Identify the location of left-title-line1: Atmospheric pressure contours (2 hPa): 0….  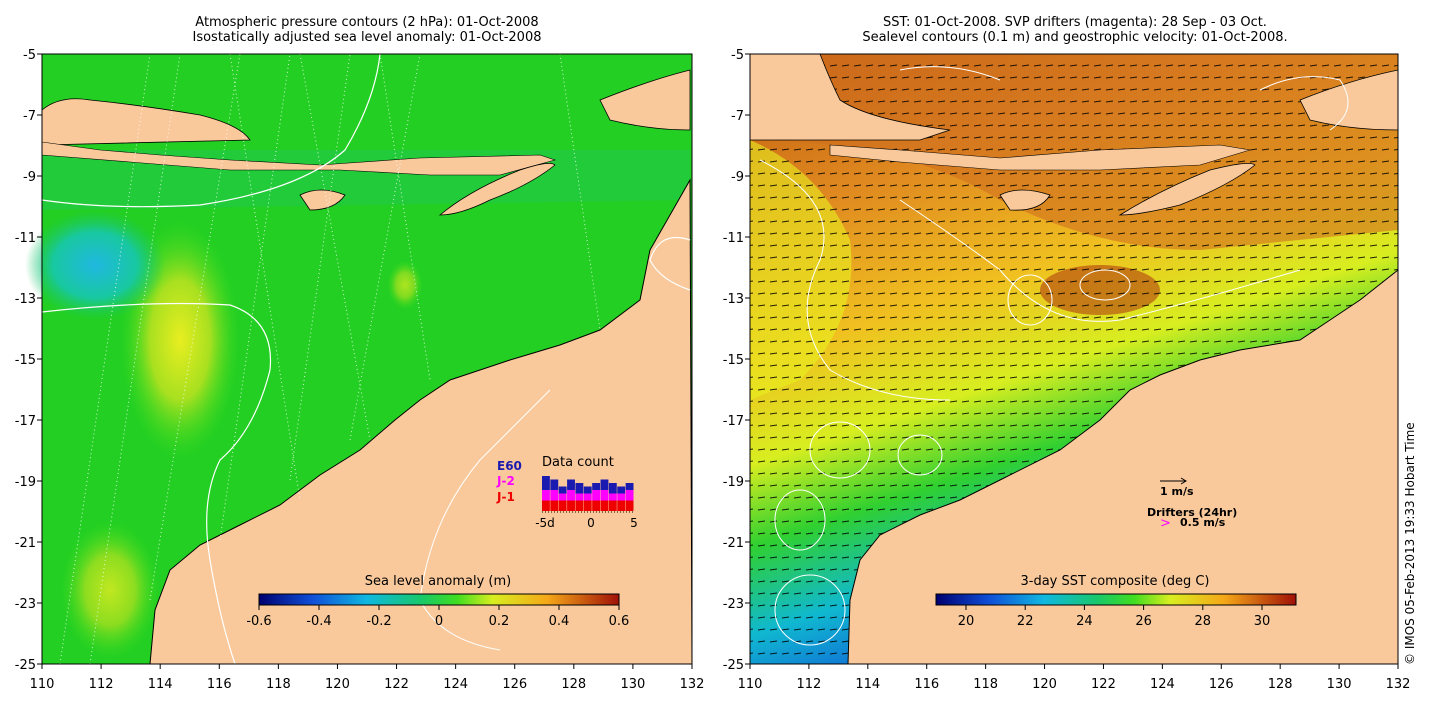
(367, 22).